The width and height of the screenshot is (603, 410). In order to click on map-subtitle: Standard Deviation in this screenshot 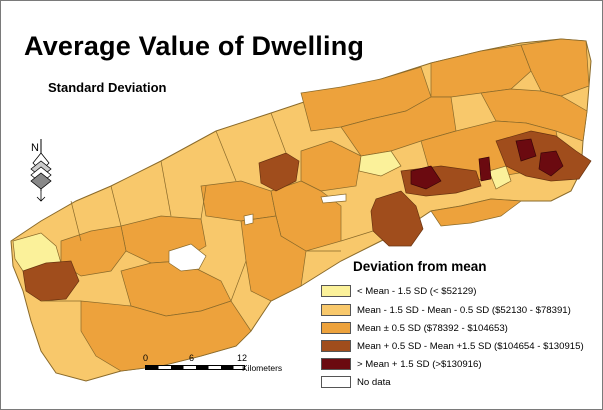, I will do `click(107, 87)`.